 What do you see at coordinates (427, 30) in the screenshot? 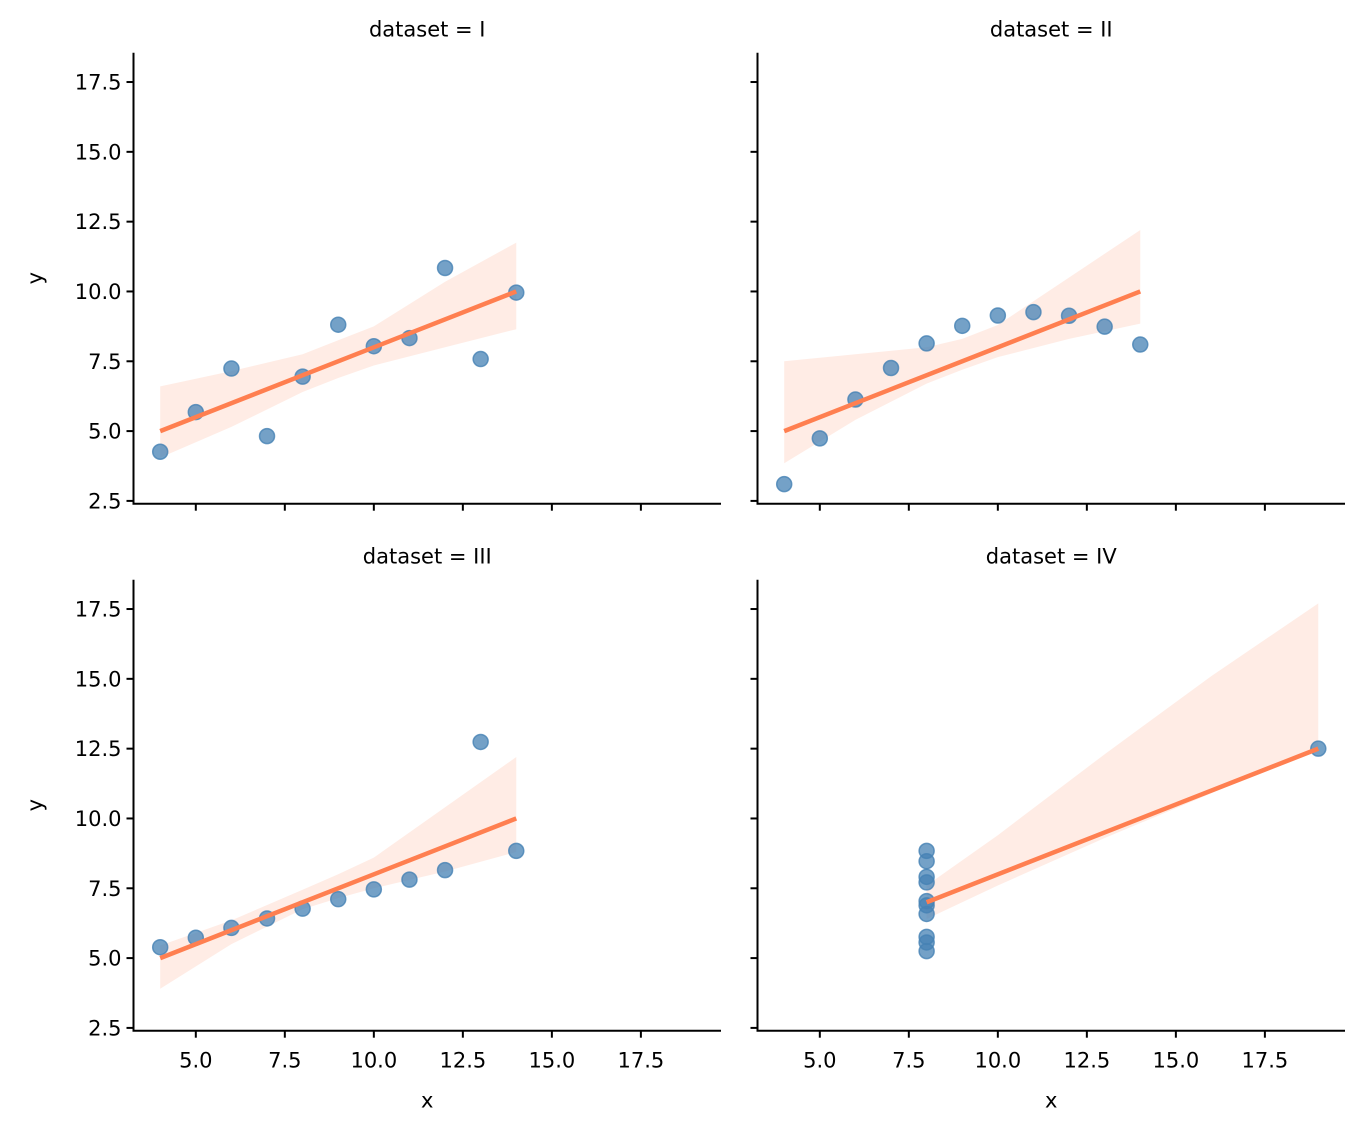
I see `panel-title: dataset = I` at bounding box center [427, 30].